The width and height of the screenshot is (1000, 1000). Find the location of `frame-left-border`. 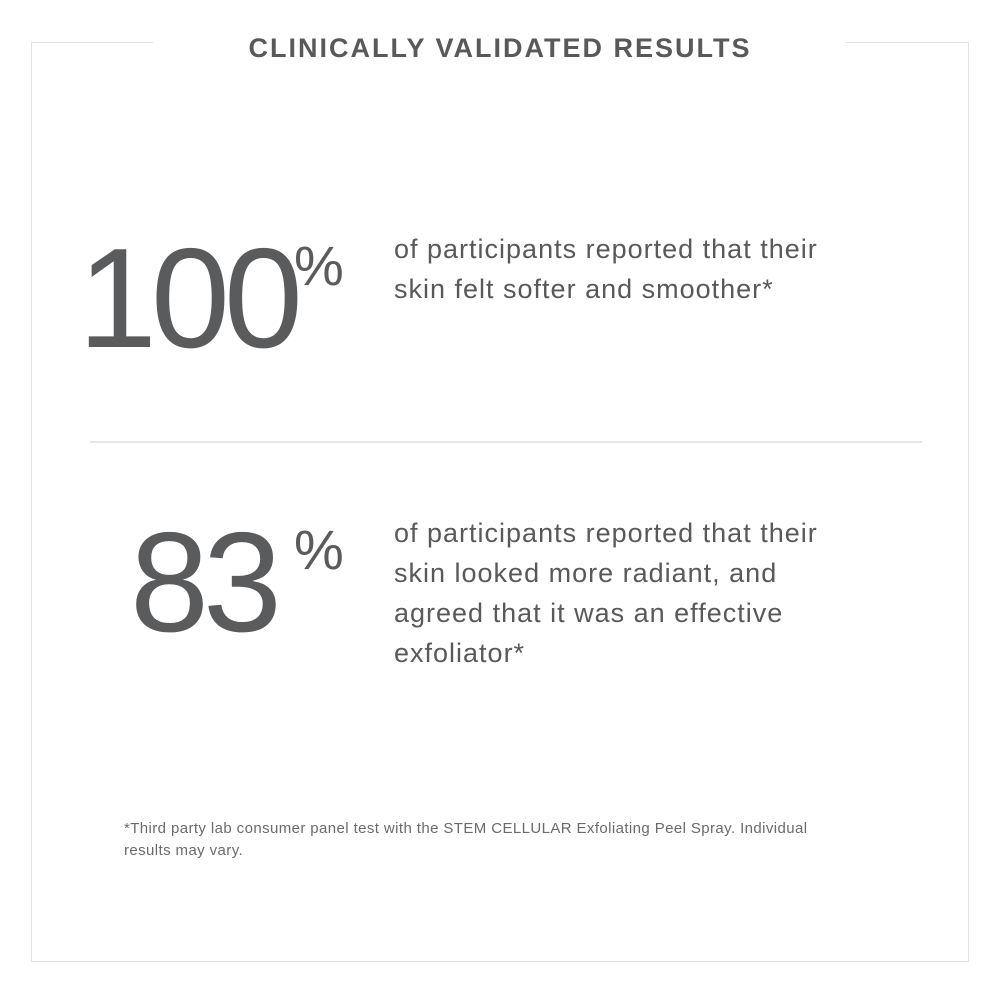

frame-left-border is located at coordinates (31, 502).